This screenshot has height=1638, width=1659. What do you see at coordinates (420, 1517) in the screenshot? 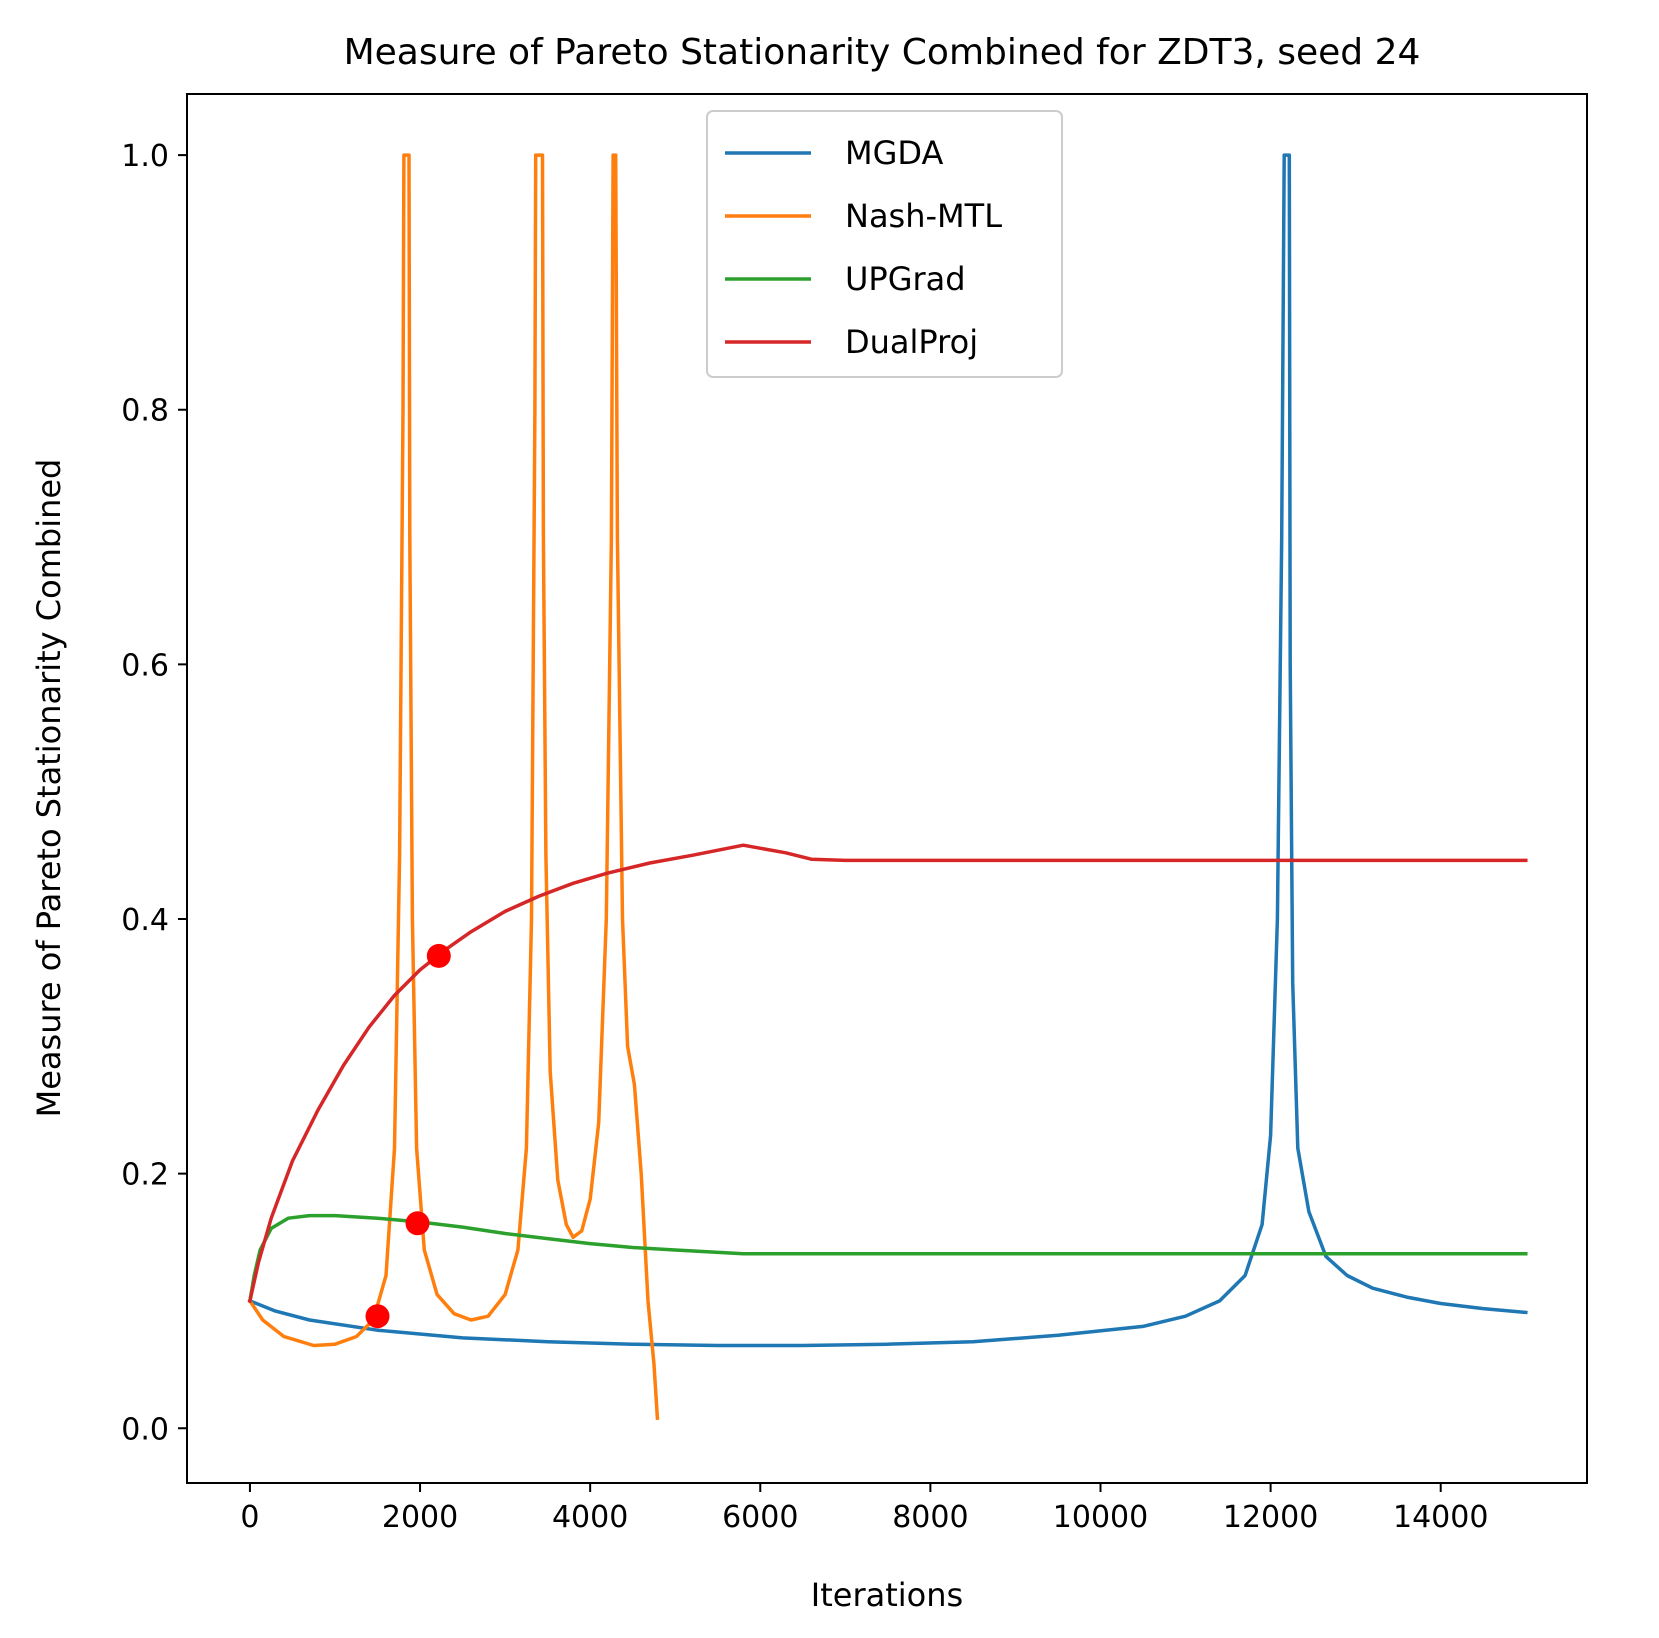
I see `x-tick-label: 2000` at bounding box center [420, 1517].